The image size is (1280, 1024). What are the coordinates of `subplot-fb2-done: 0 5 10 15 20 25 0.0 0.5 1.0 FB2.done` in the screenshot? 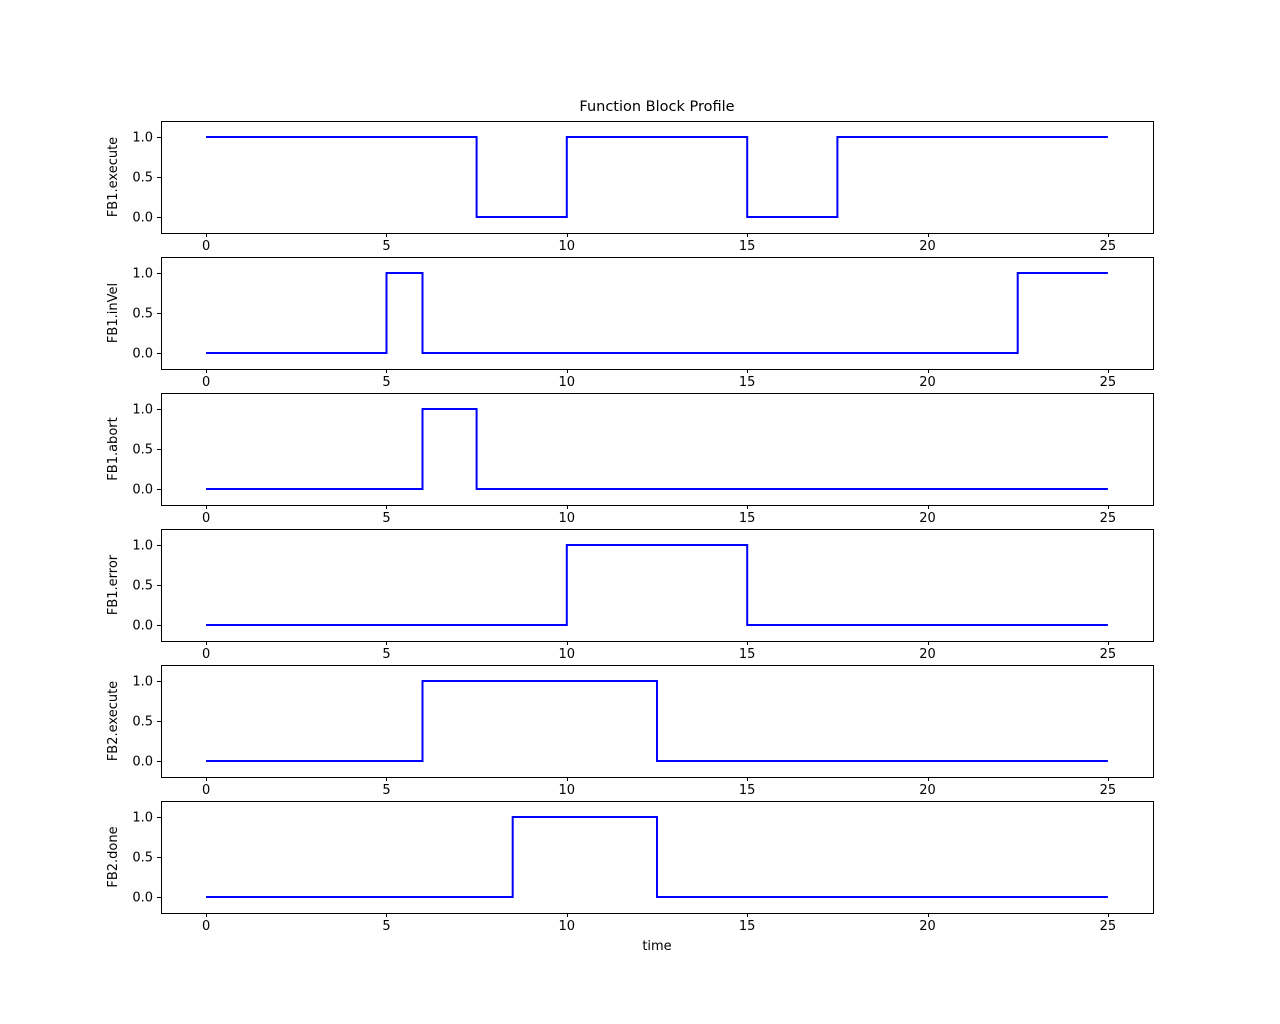 It's located at (630, 867).